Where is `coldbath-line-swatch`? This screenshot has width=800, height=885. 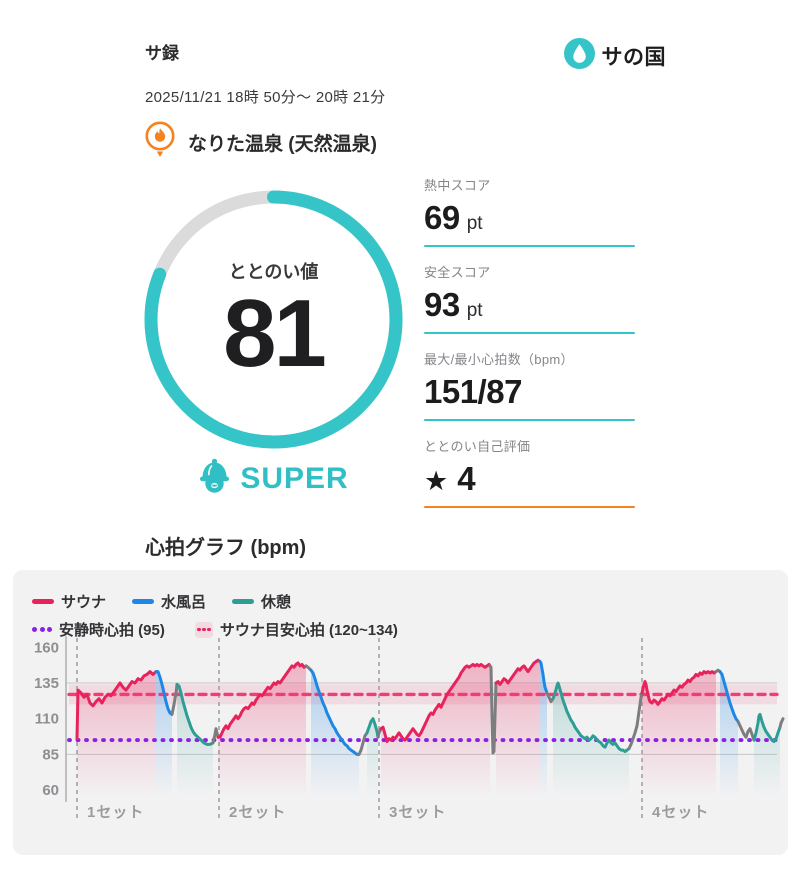
coldbath-line-swatch is located at coordinates (143, 601).